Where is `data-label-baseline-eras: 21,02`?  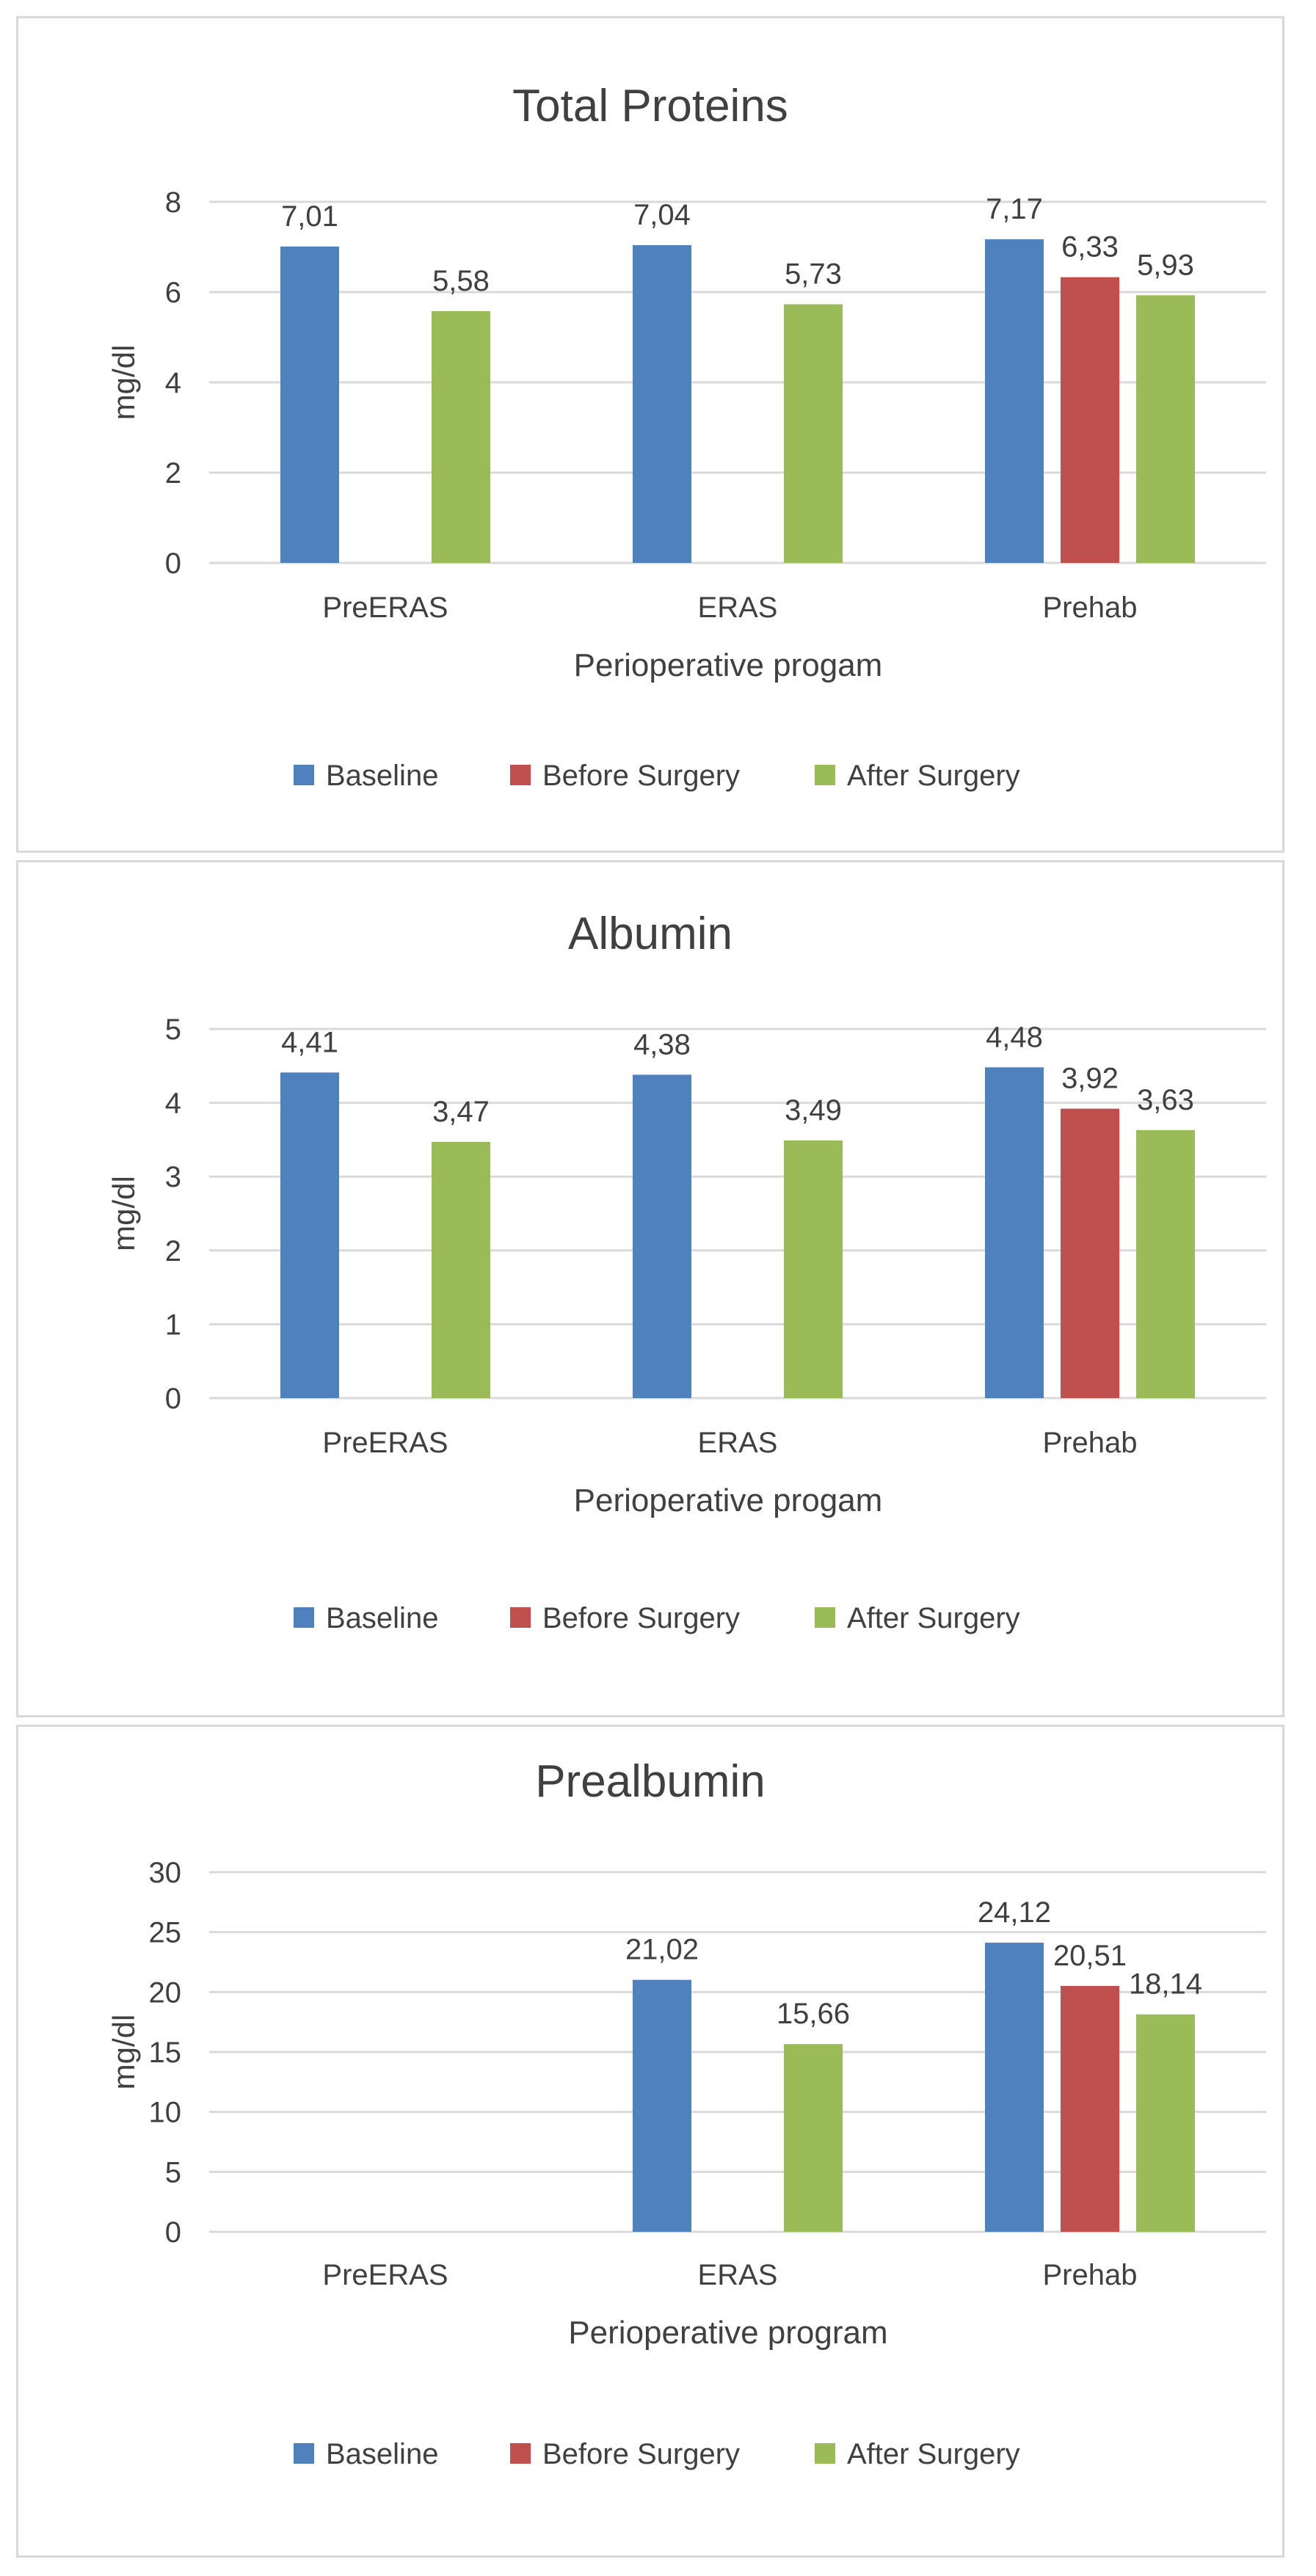 data-label-baseline-eras: 21,02 is located at coordinates (662, 1950).